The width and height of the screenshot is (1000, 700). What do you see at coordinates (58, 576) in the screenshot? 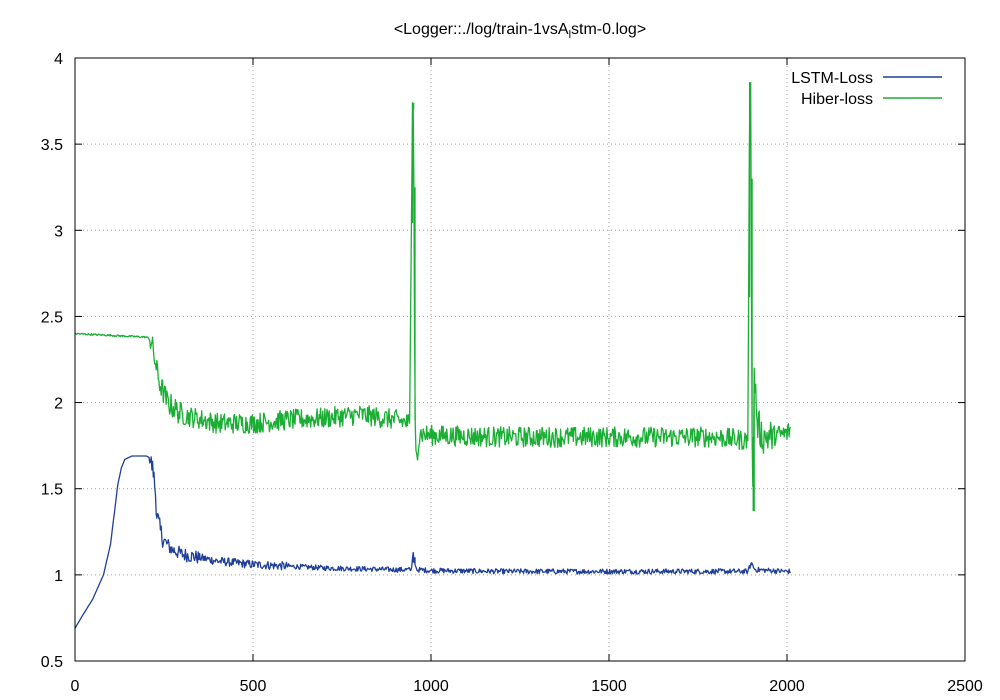
I see `y-tick-label: 1` at bounding box center [58, 576].